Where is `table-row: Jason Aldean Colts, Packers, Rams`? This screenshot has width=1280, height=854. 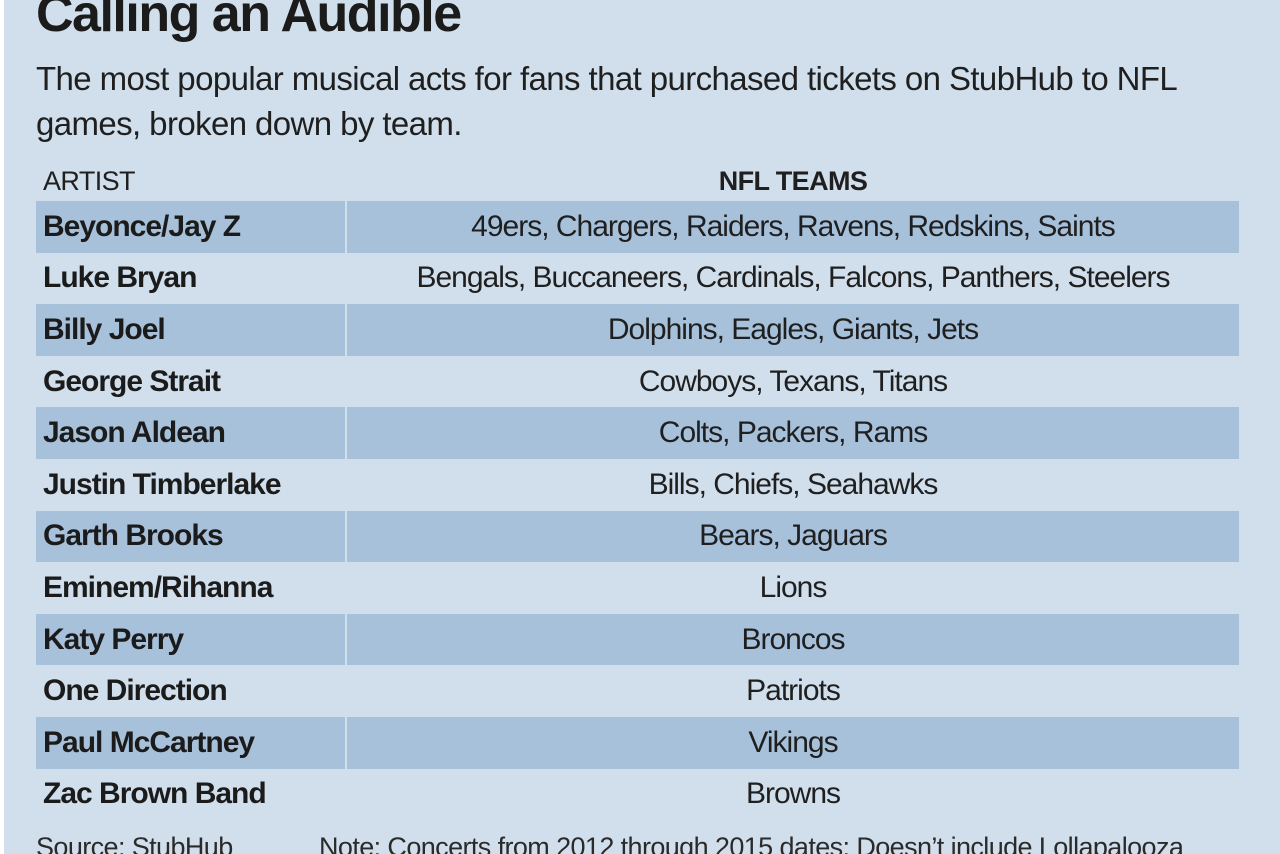
table-row: Jason Aldean Colts, Packers, Rams is located at coordinates (637, 433).